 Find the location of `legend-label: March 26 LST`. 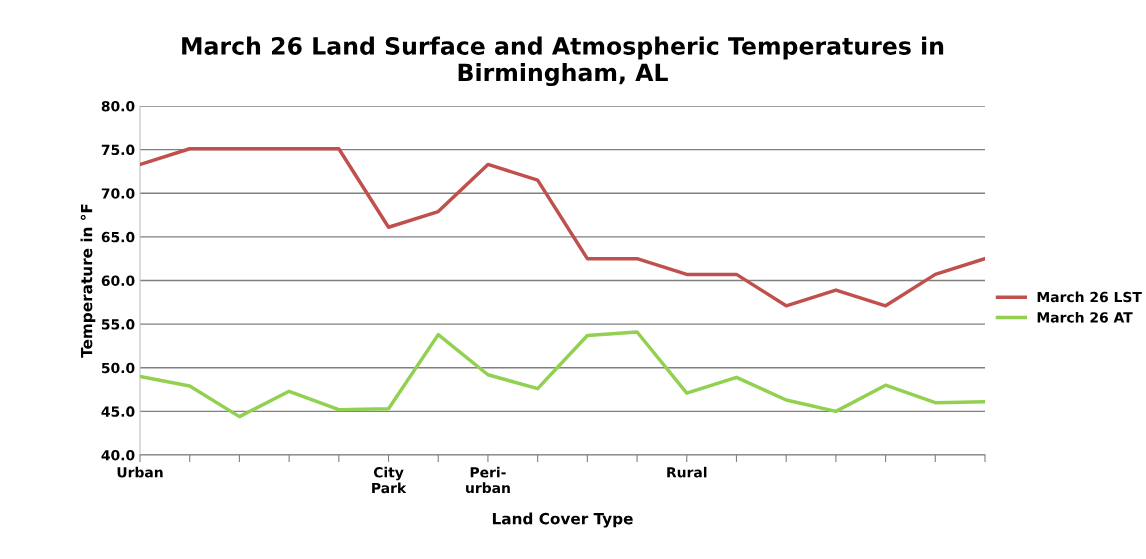

legend-label: March 26 LST is located at coordinates (1089, 297).